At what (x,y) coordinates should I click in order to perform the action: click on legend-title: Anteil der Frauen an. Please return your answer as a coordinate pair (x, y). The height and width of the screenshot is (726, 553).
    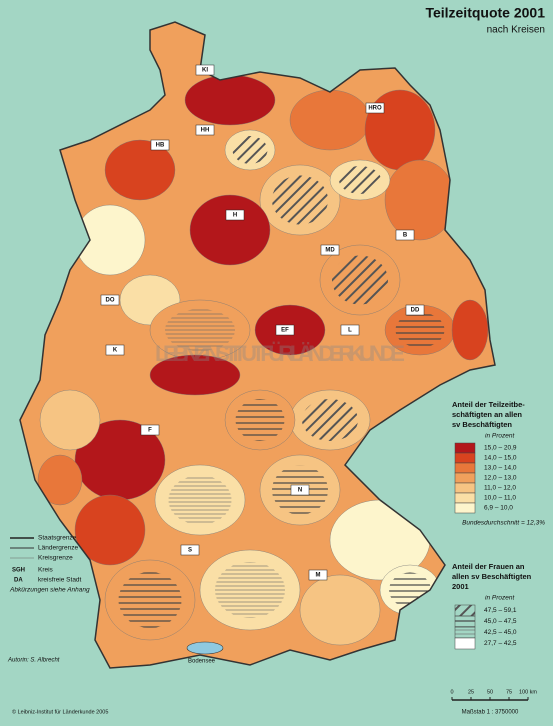
    Looking at the image, I should click on (488, 566).